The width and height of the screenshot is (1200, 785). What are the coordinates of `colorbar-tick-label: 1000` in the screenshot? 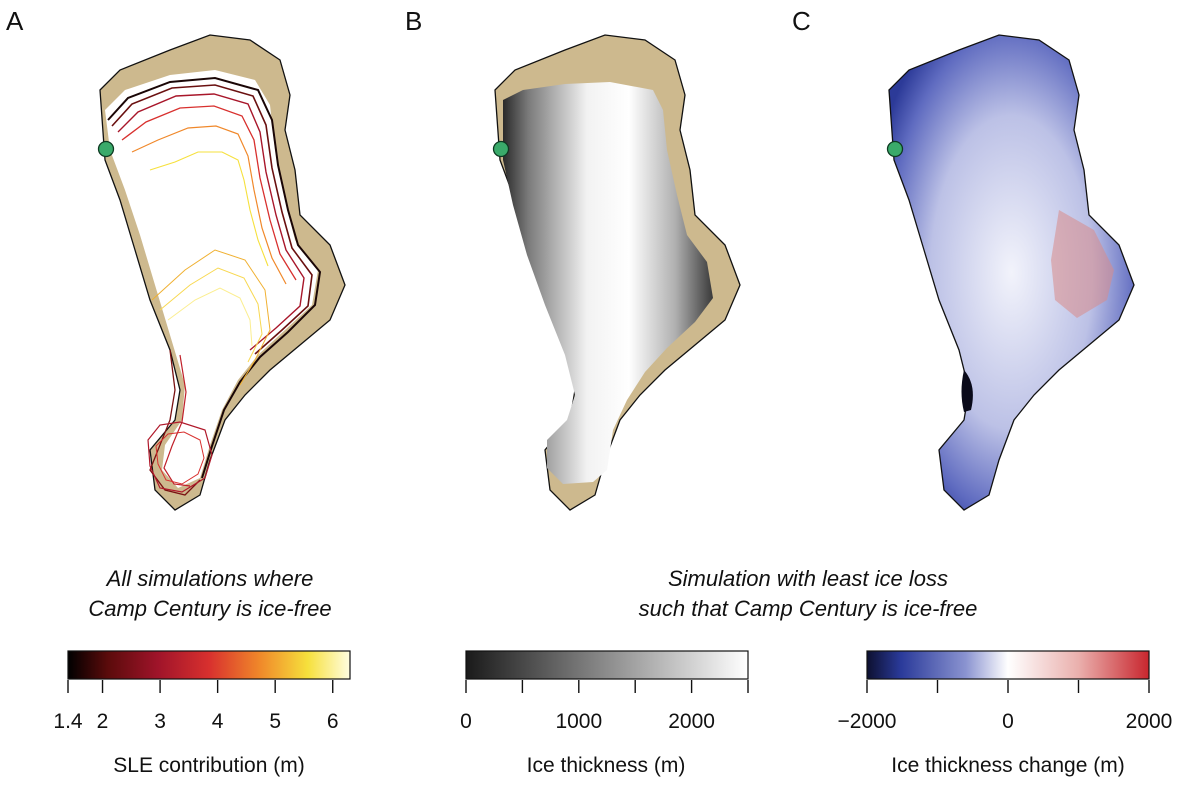 It's located at (578, 721).